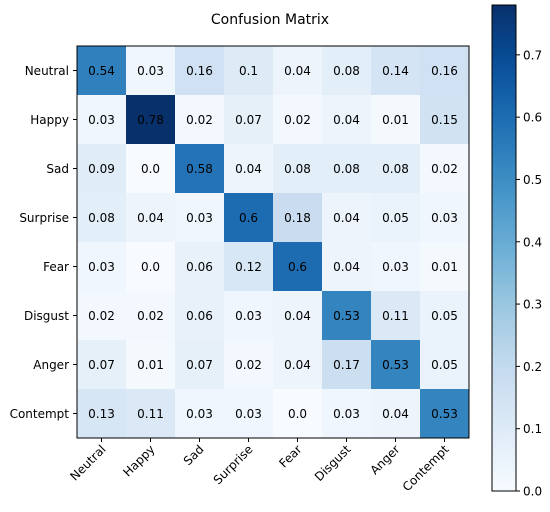 The image size is (550, 512). I want to click on x-tick-label: Disgust, so click(333, 463).